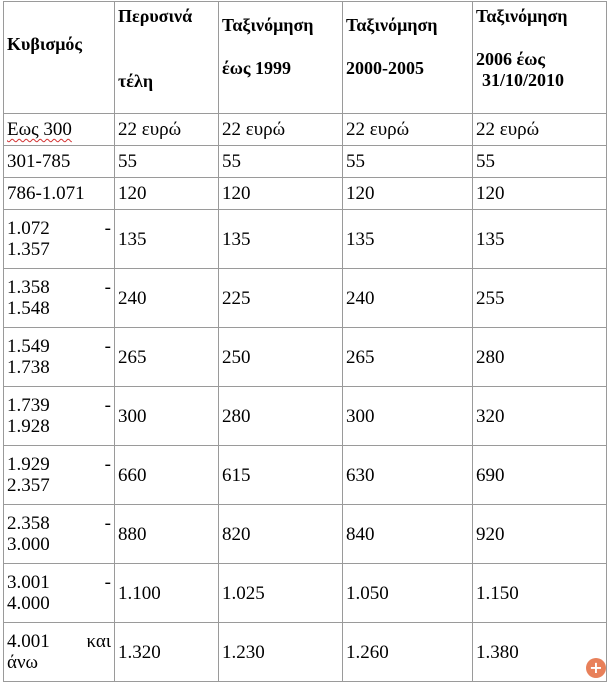 This screenshot has height=682, width=610. What do you see at coordinates (407, 534) in the screenshot?
I see `reg-2000-2005-cell: 840` at bounding box center [407, 534].